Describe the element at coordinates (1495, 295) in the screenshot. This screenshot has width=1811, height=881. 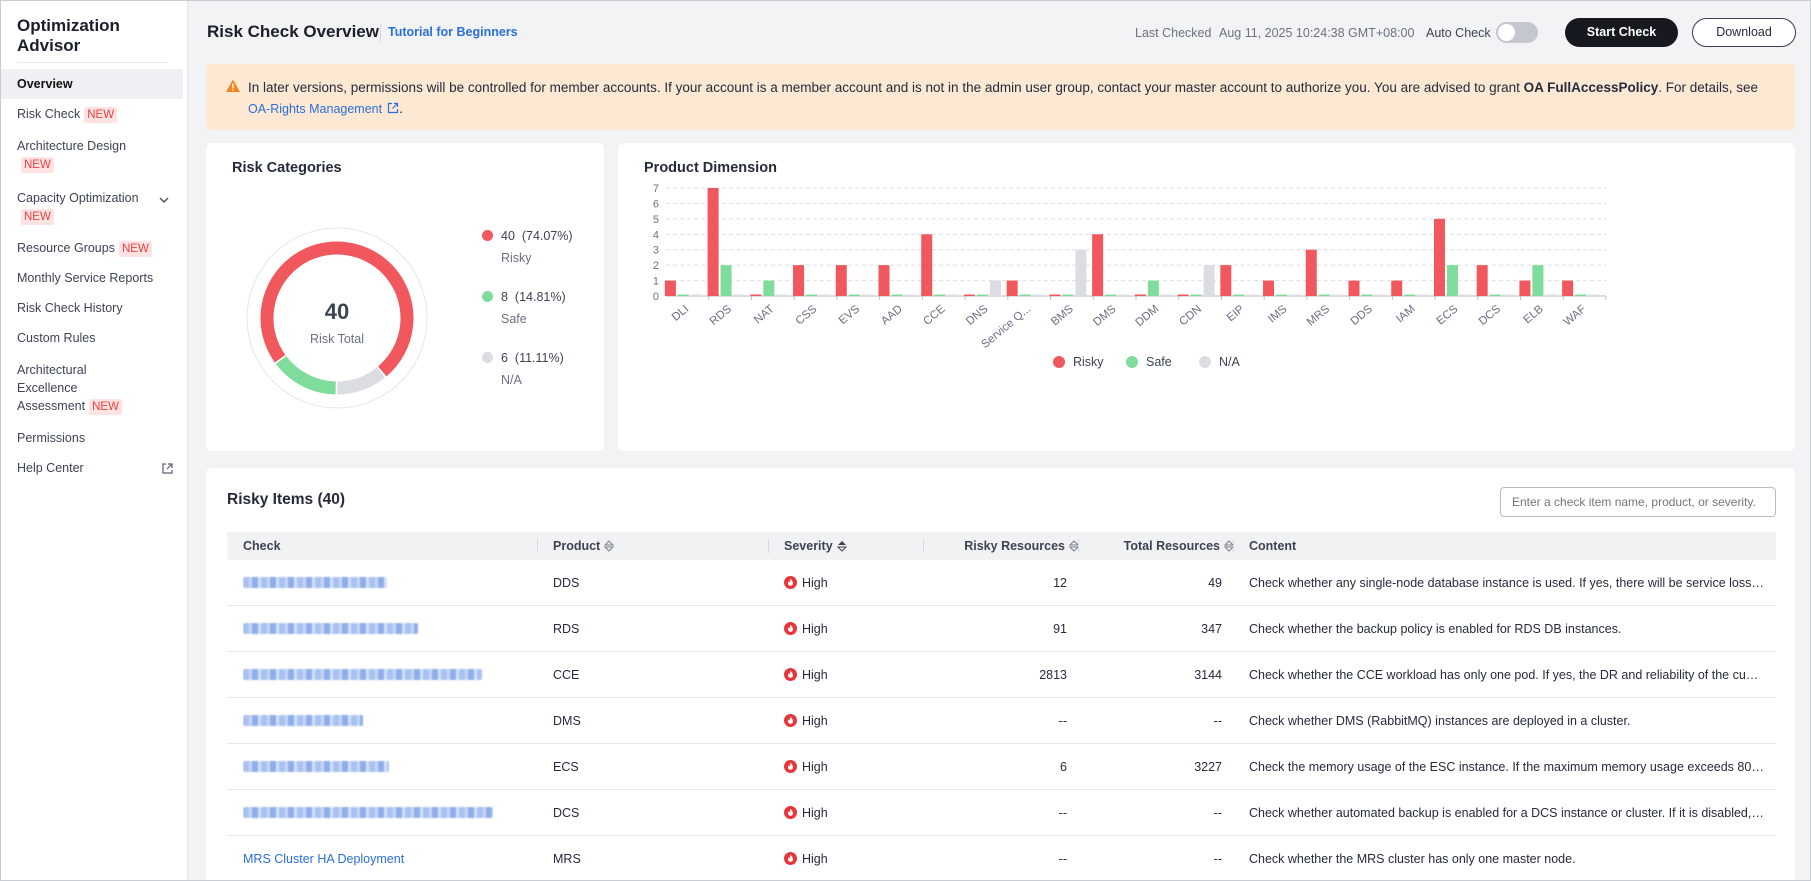
I see `bar-safe-dcs` at that location.